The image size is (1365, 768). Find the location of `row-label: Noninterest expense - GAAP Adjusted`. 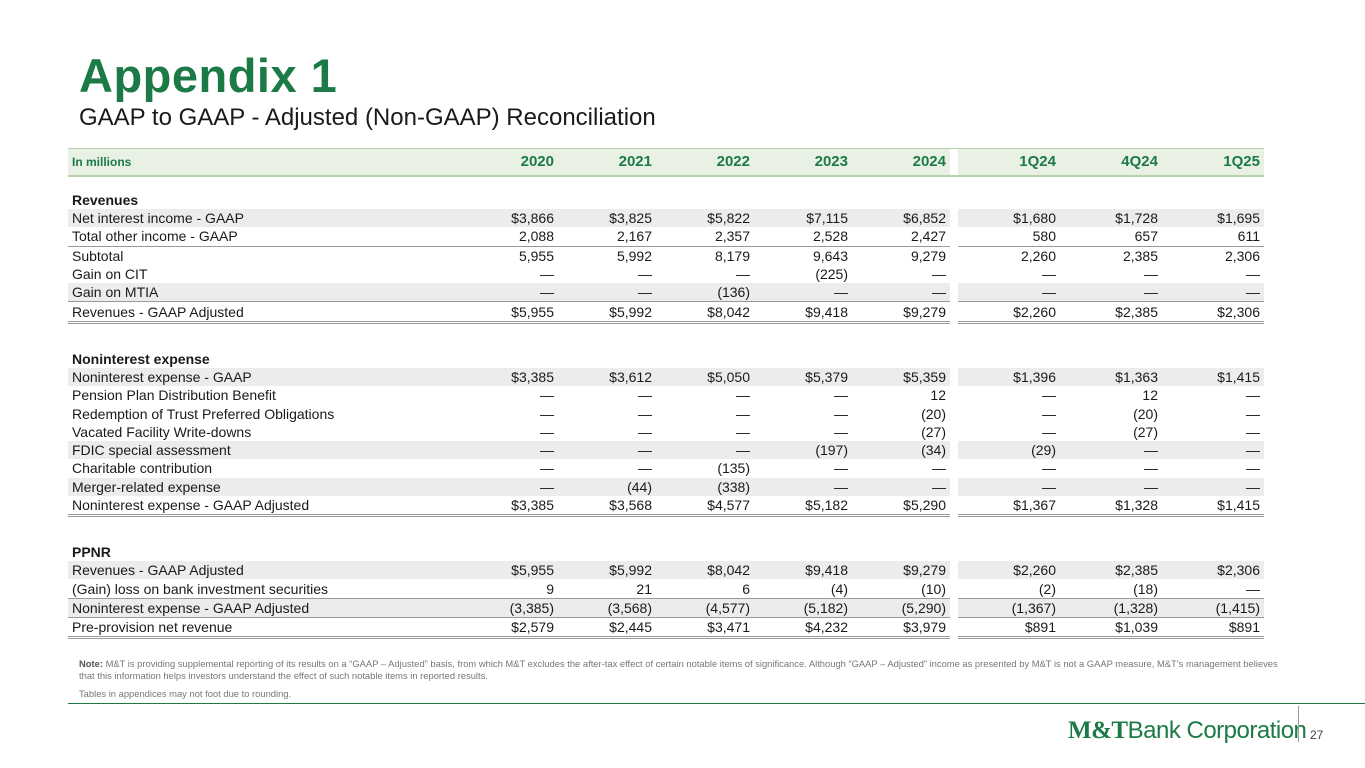

row-label: Noninterest expense - GAAP Adjusted is located at coordinates (264, 607).